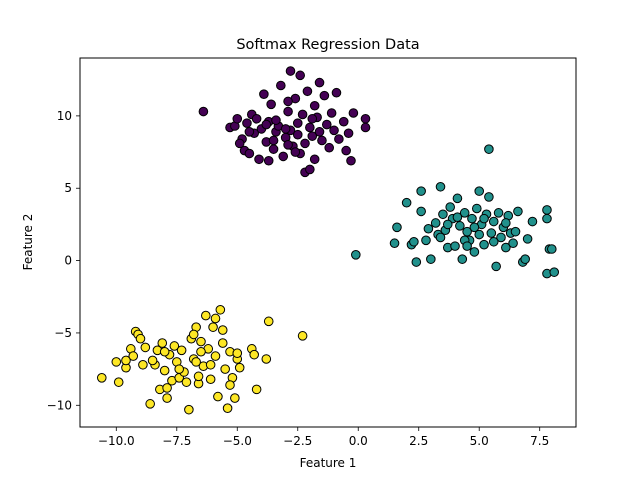  What do you see at coordinates (64, 116) in the screenshot?
I see `y-tick-label: 10` at bounding box center [64, 116].